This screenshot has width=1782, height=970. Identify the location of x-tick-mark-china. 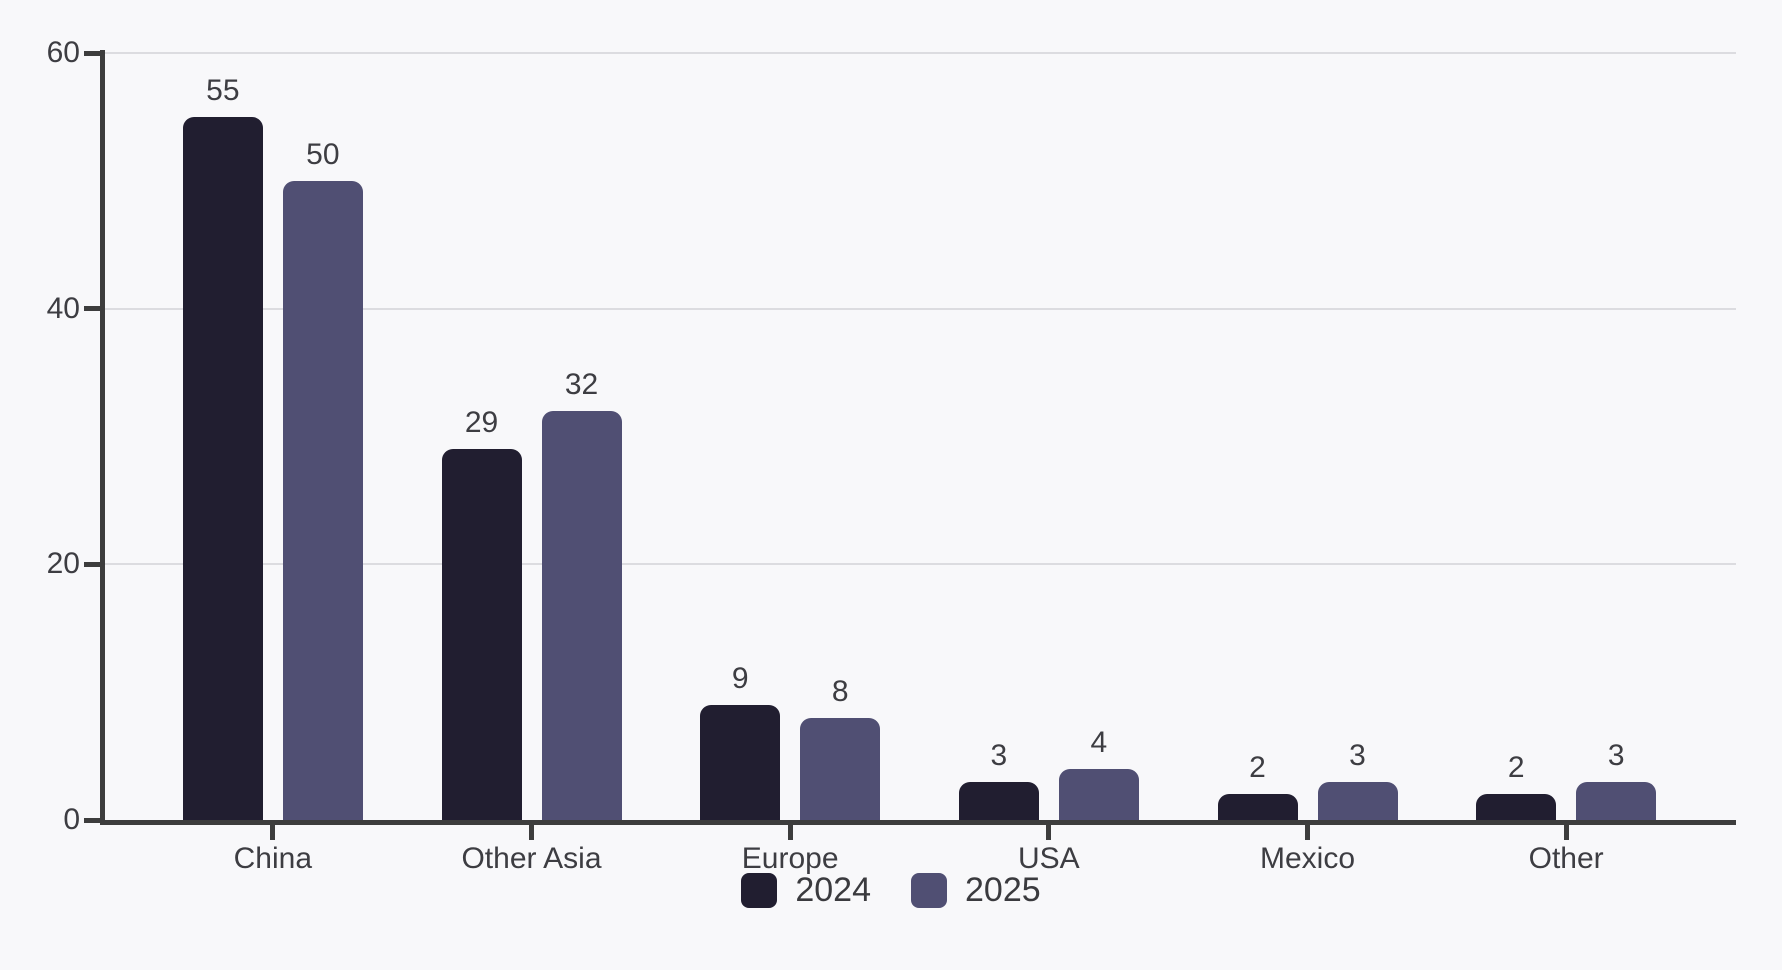
(273, 832).